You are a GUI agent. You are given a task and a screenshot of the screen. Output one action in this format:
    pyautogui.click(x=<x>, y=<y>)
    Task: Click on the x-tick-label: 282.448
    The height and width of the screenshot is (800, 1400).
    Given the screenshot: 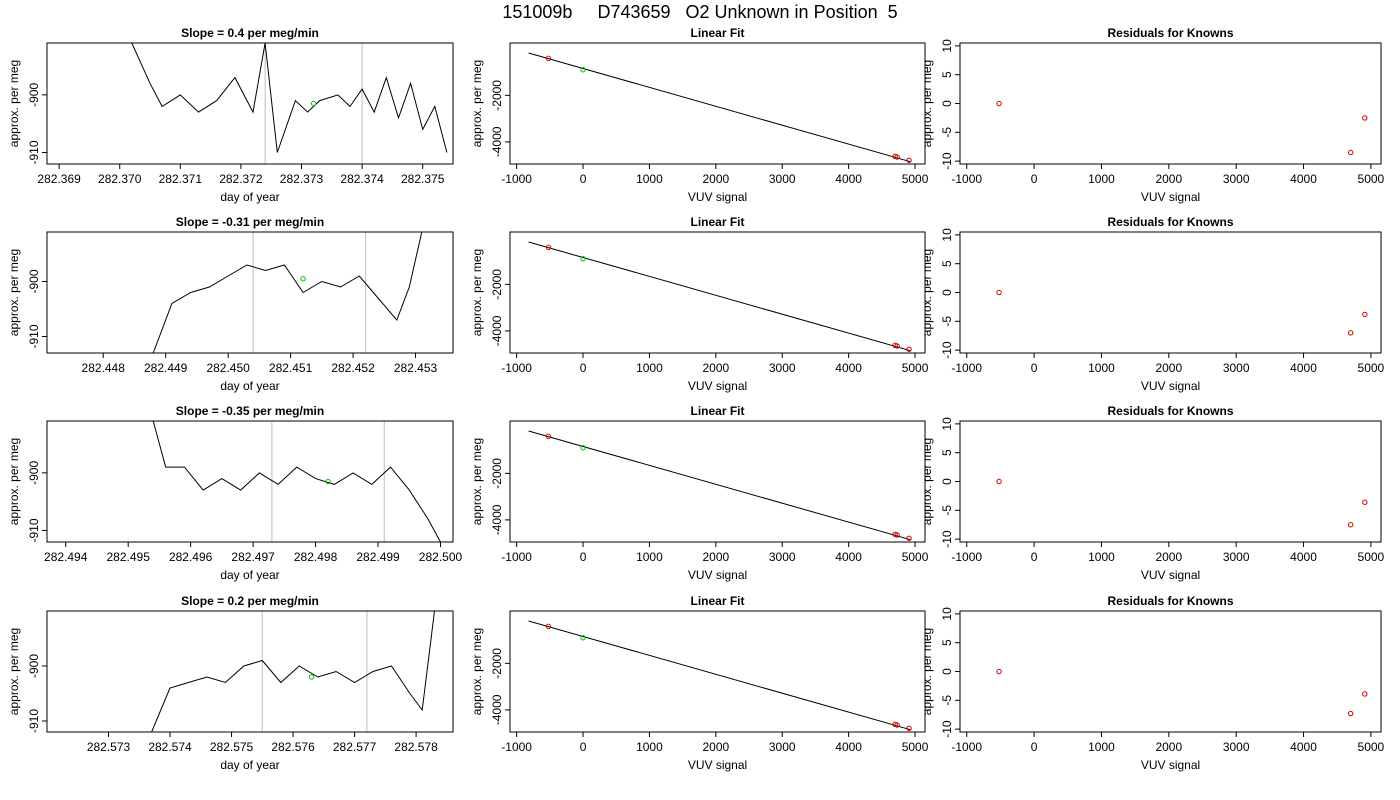 What is the action you would take?
    pyautogui.click(x=104, y=368)
    